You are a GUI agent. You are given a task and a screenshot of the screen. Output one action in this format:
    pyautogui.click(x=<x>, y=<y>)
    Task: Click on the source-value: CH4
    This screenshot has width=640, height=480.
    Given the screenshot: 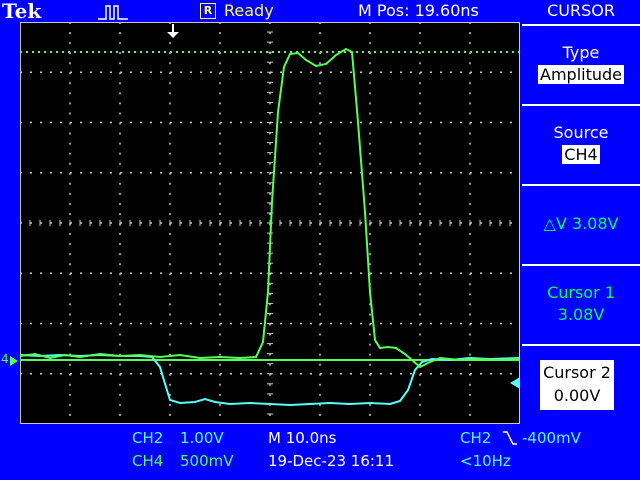 What is the action you would take?
    pyautogui.click(x=581, y=154)
    